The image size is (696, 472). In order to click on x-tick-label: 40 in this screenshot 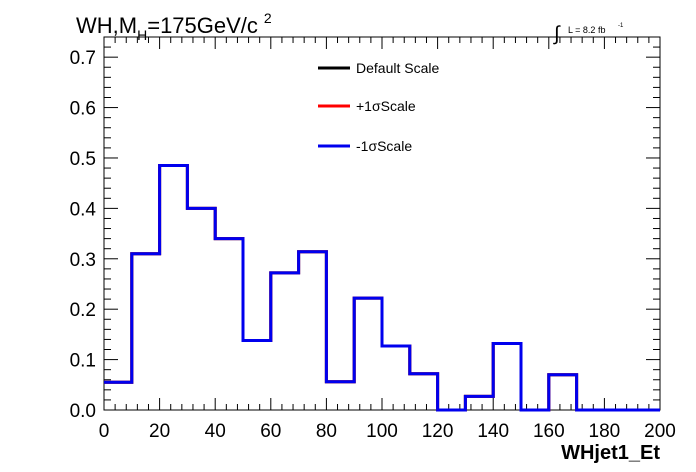, I will do `click(215, 431)`.